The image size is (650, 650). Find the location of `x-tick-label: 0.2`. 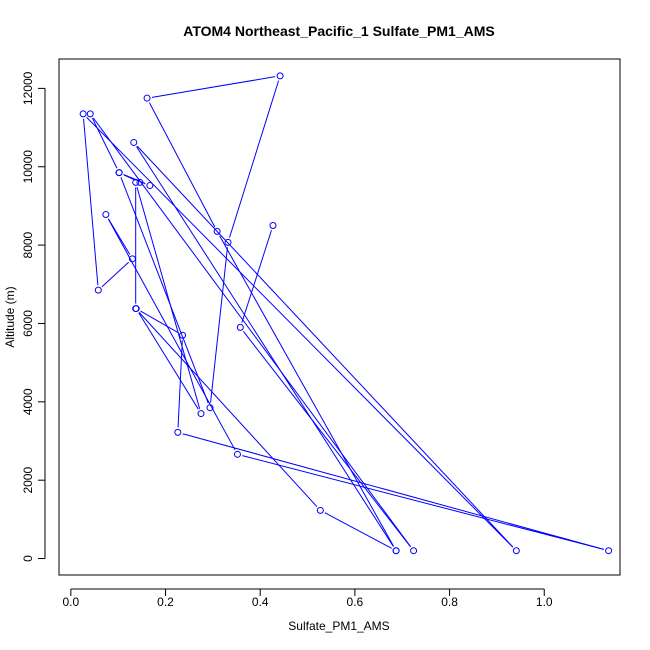

x-tick-label: 0.2 is located at coordinates (165, 602).